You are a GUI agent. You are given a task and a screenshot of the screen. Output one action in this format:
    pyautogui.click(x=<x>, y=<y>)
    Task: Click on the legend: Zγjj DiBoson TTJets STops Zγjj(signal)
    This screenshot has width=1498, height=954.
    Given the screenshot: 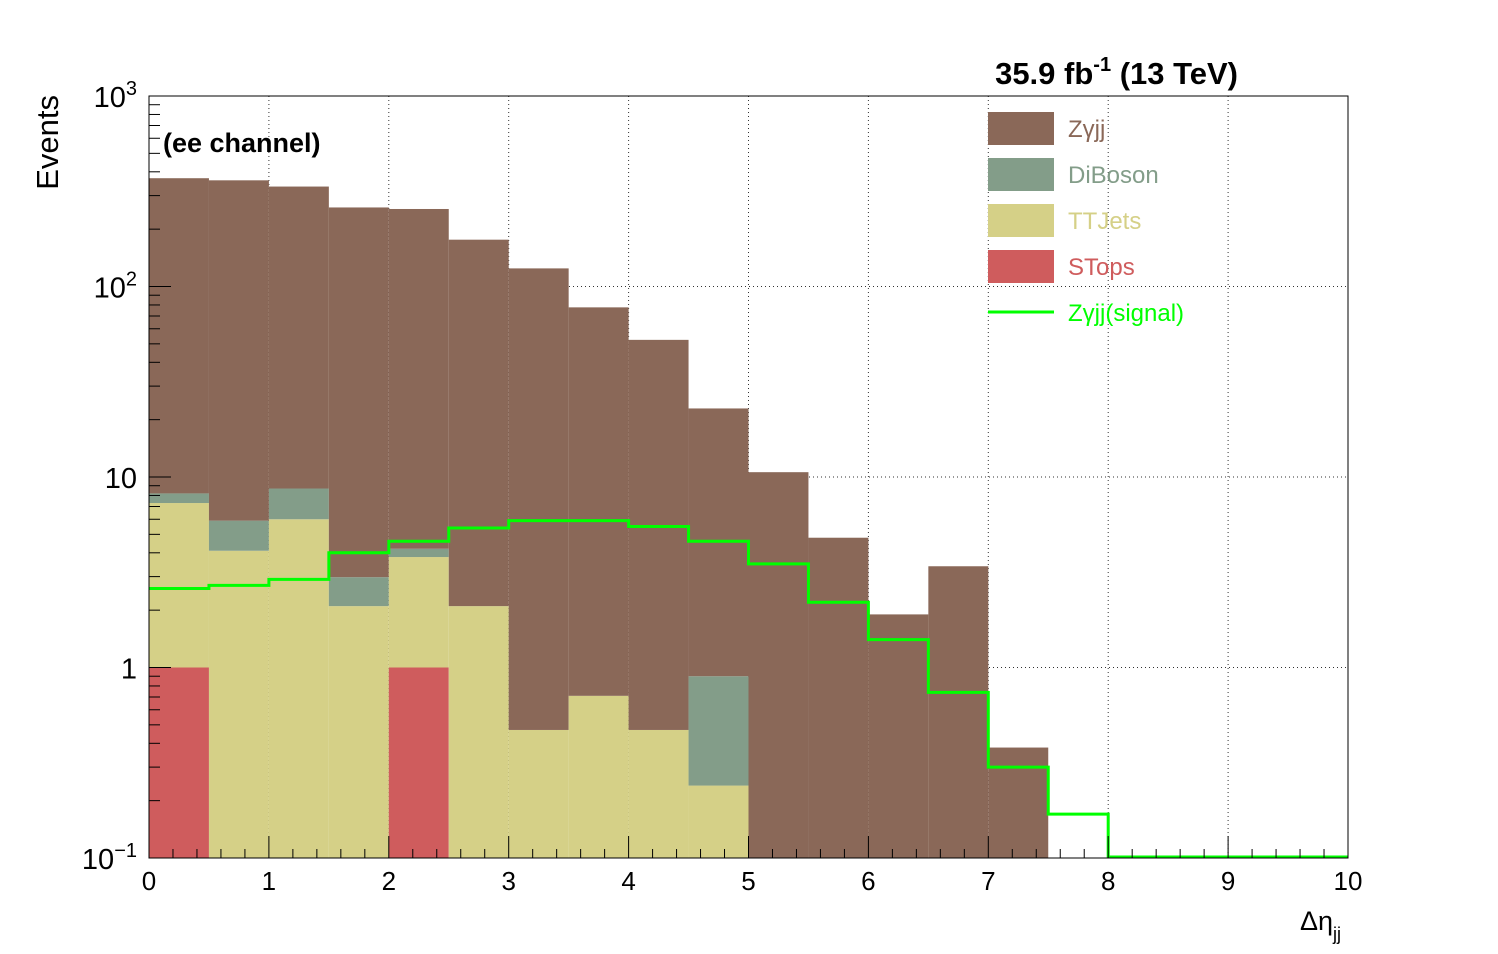 What is the action you would take?
    pyautogui.click(x=1086, y=219)
    